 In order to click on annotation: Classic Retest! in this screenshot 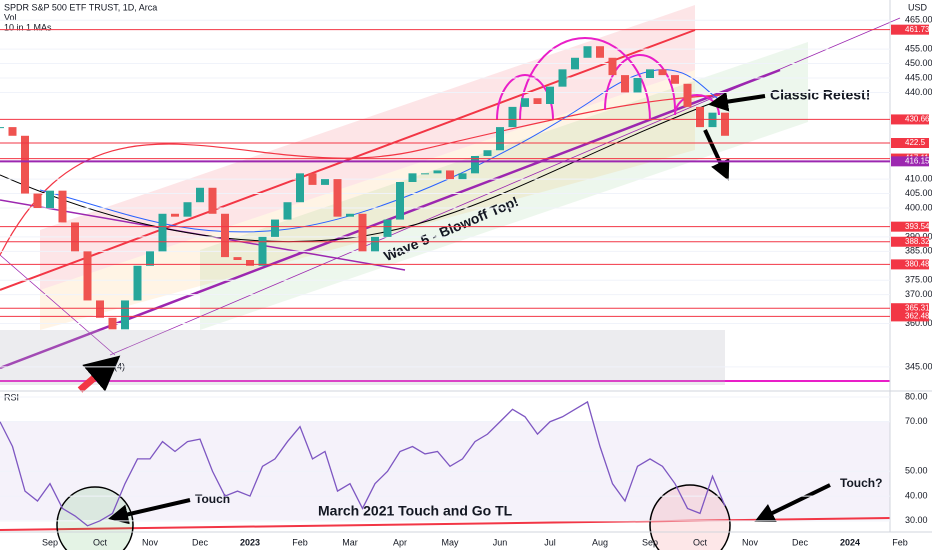, I will do `click(820, 95)`.